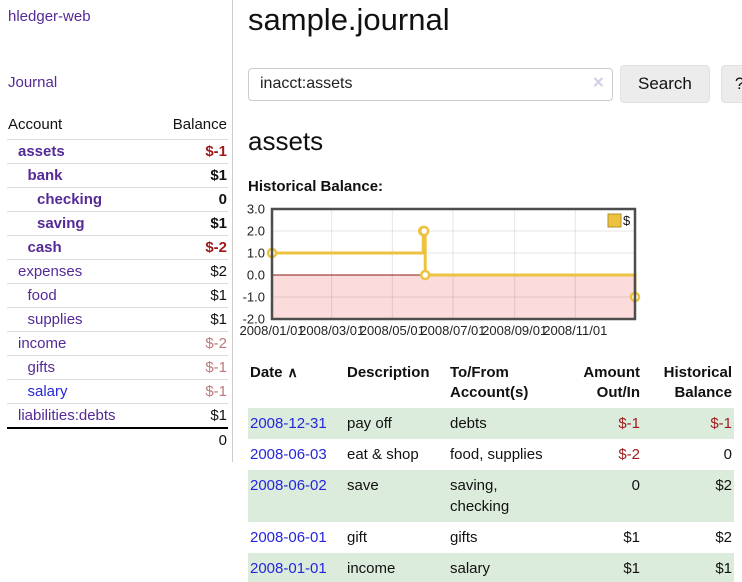  Describe the element at coordinates (44, 247) in the screenshot. I see `account-link-cash: cash` at that location.